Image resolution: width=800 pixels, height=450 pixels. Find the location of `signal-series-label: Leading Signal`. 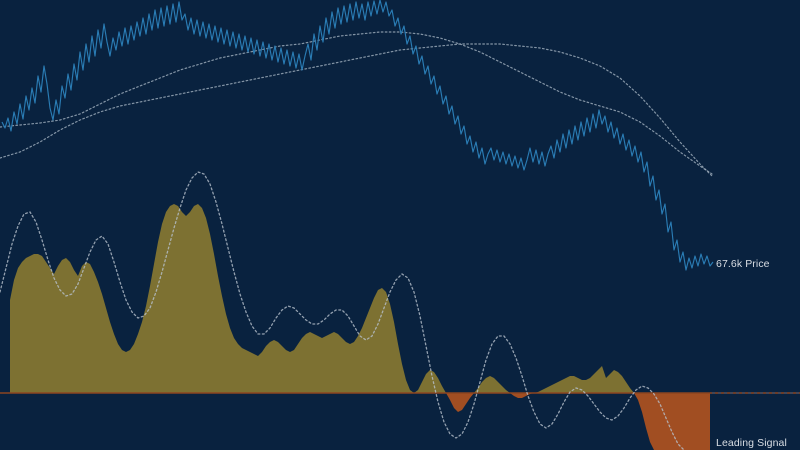

signal-series-label: Leading Signal is located at coordinates (751, 443).